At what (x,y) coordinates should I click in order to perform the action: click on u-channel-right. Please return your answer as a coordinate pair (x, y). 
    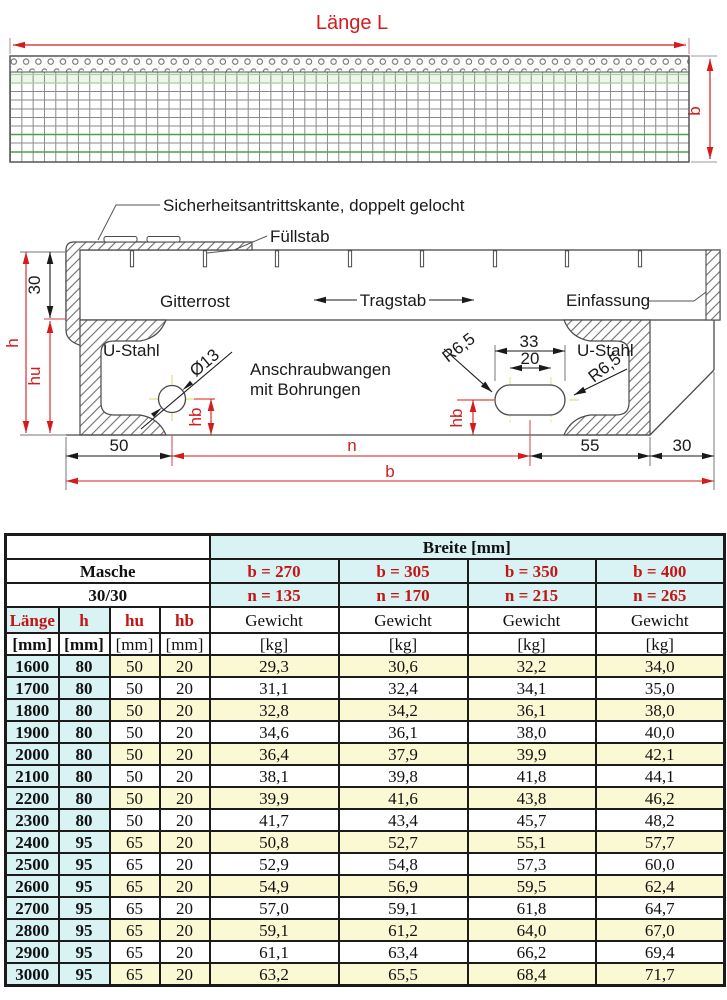
    Looking at the image, I should click on (607, 377).